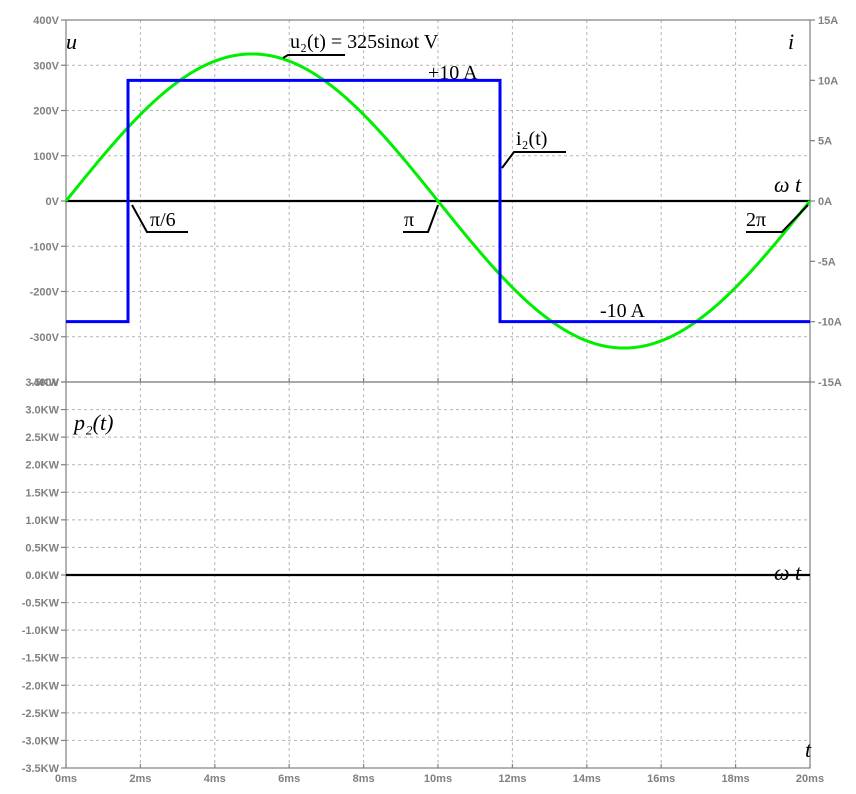 The width and height of the screenshot is (856, 794). I want to click on bottom-tick-label: -1.0KW, so click(41, 631).